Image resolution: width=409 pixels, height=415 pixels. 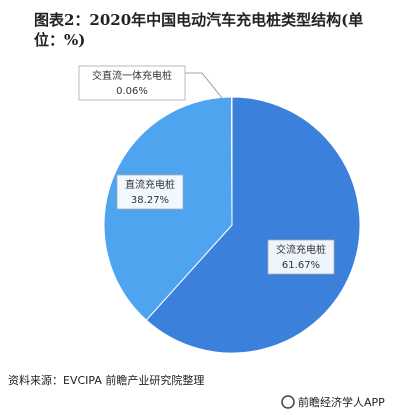 I want to click on data-label-name: 直流充电桩, so click(x=150, y=184).